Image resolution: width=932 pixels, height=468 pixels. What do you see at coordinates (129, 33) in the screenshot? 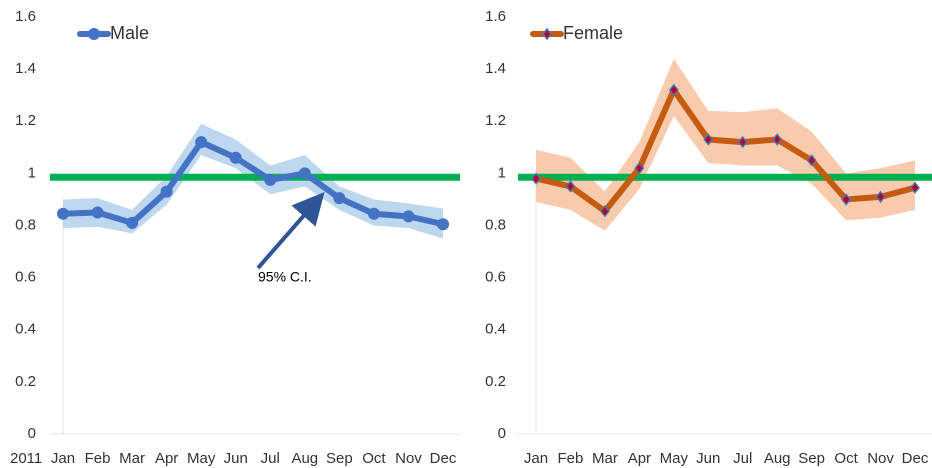
I see `legend-label: Male` at bounding box center [129, 33].